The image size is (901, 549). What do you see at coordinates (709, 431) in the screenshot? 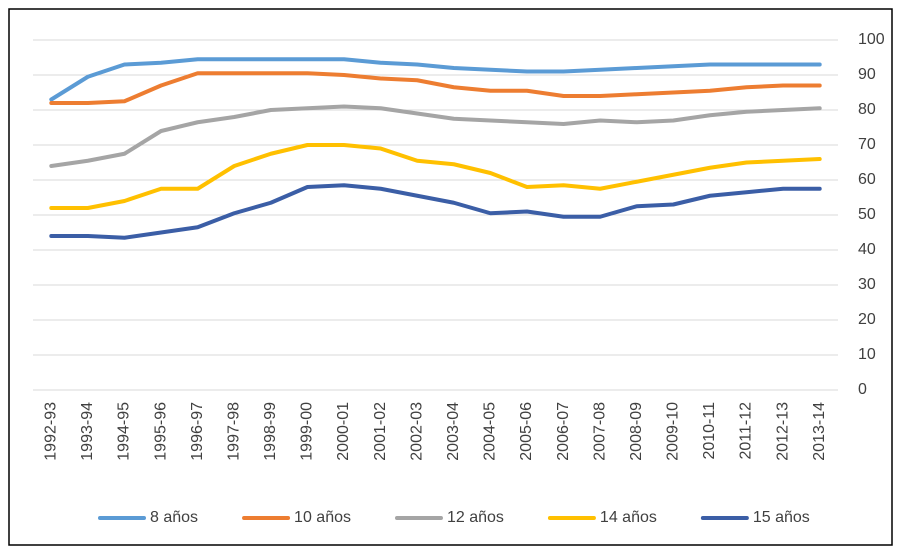
I see `x-tick-label: 2010-11` at bounding box center [709, 431].